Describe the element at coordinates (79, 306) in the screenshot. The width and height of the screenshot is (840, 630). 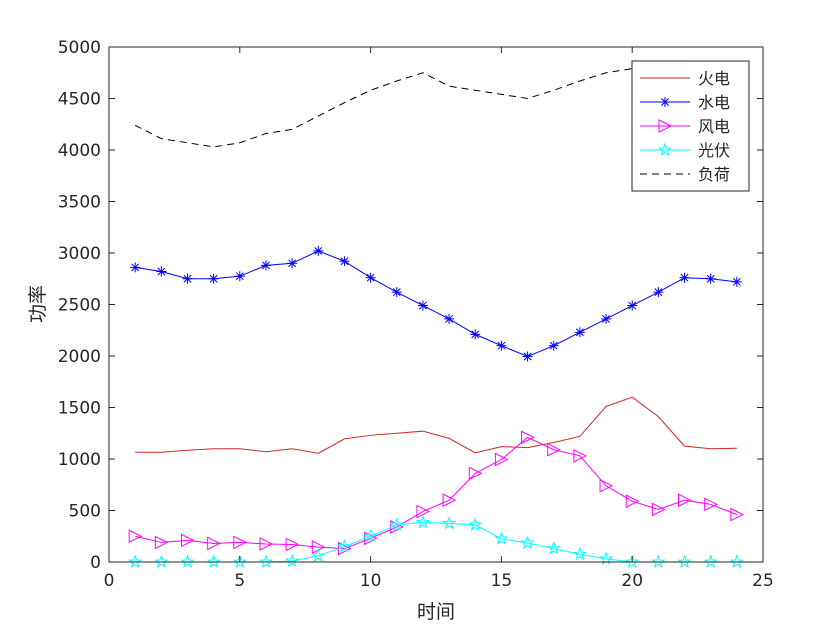
I see `y-tick-label: 2500` at that location.